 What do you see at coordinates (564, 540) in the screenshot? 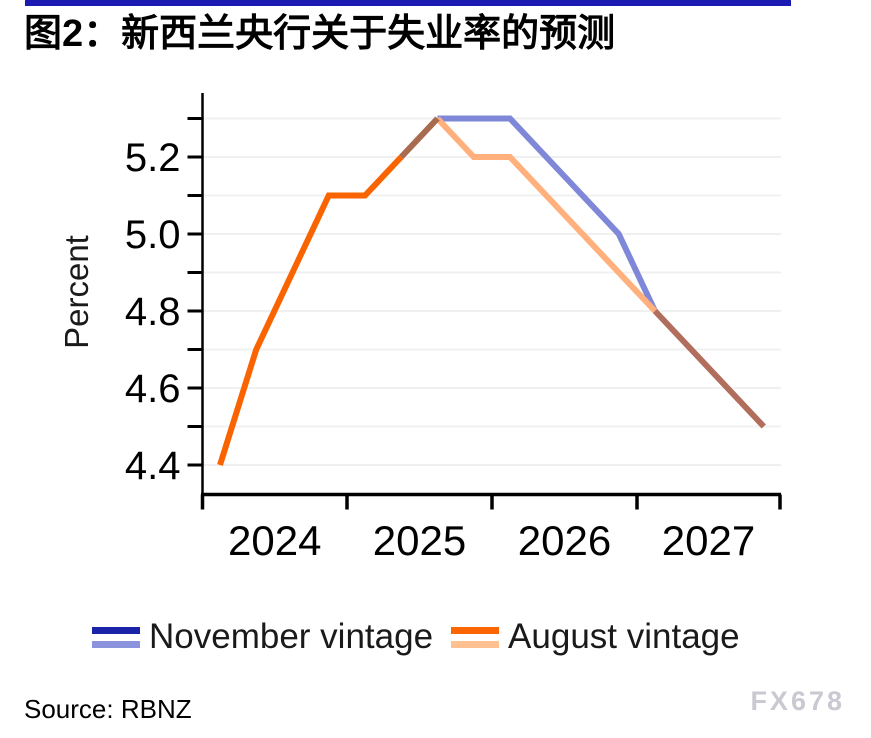
I see `x-tick-label: 2026` at bounding box center [564, 540].